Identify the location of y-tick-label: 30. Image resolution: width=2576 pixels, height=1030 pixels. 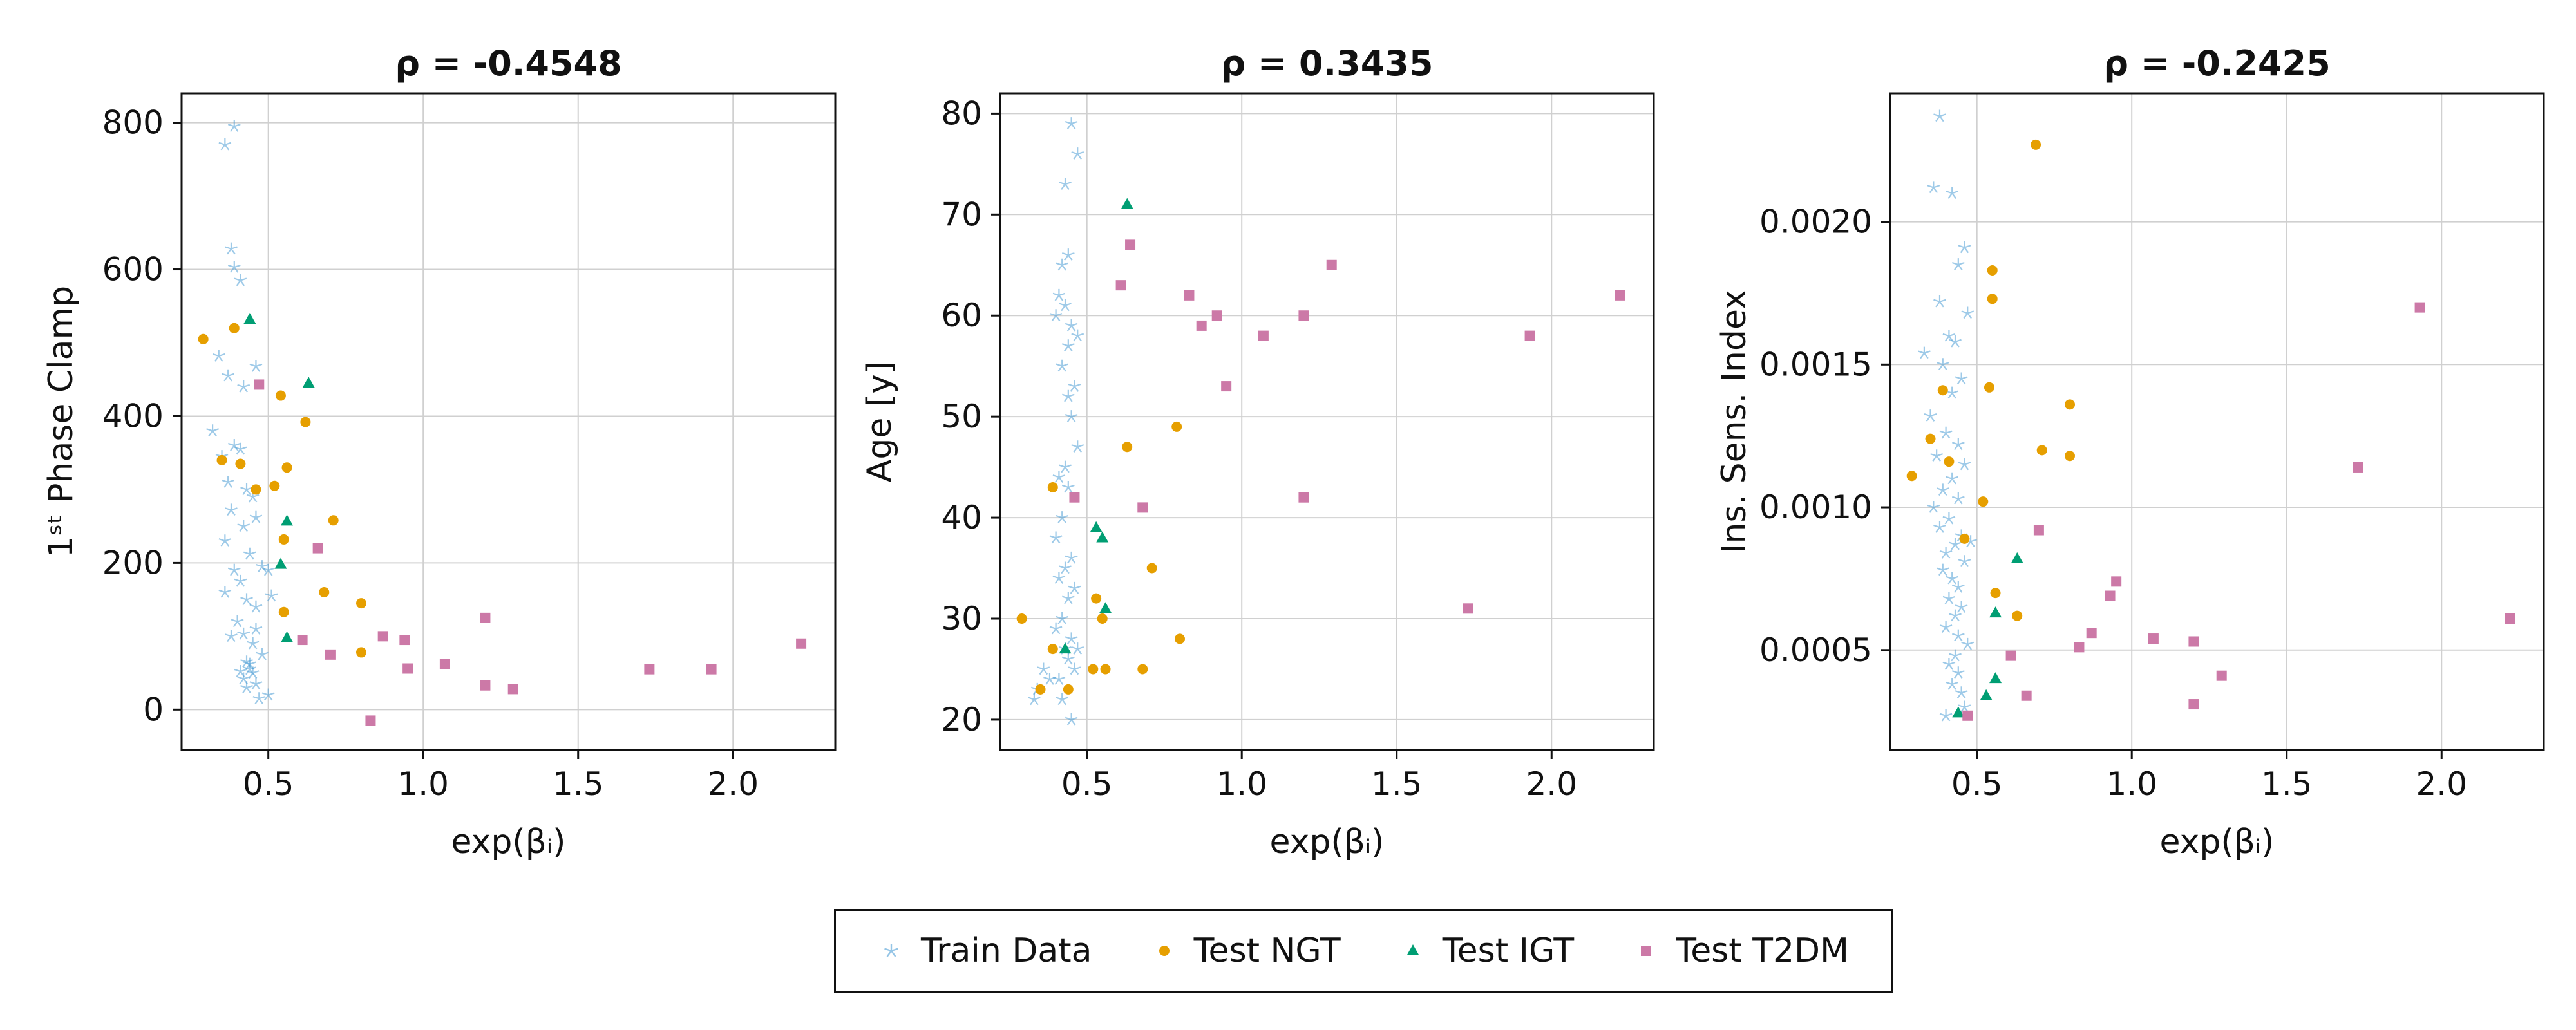
(962, 618).